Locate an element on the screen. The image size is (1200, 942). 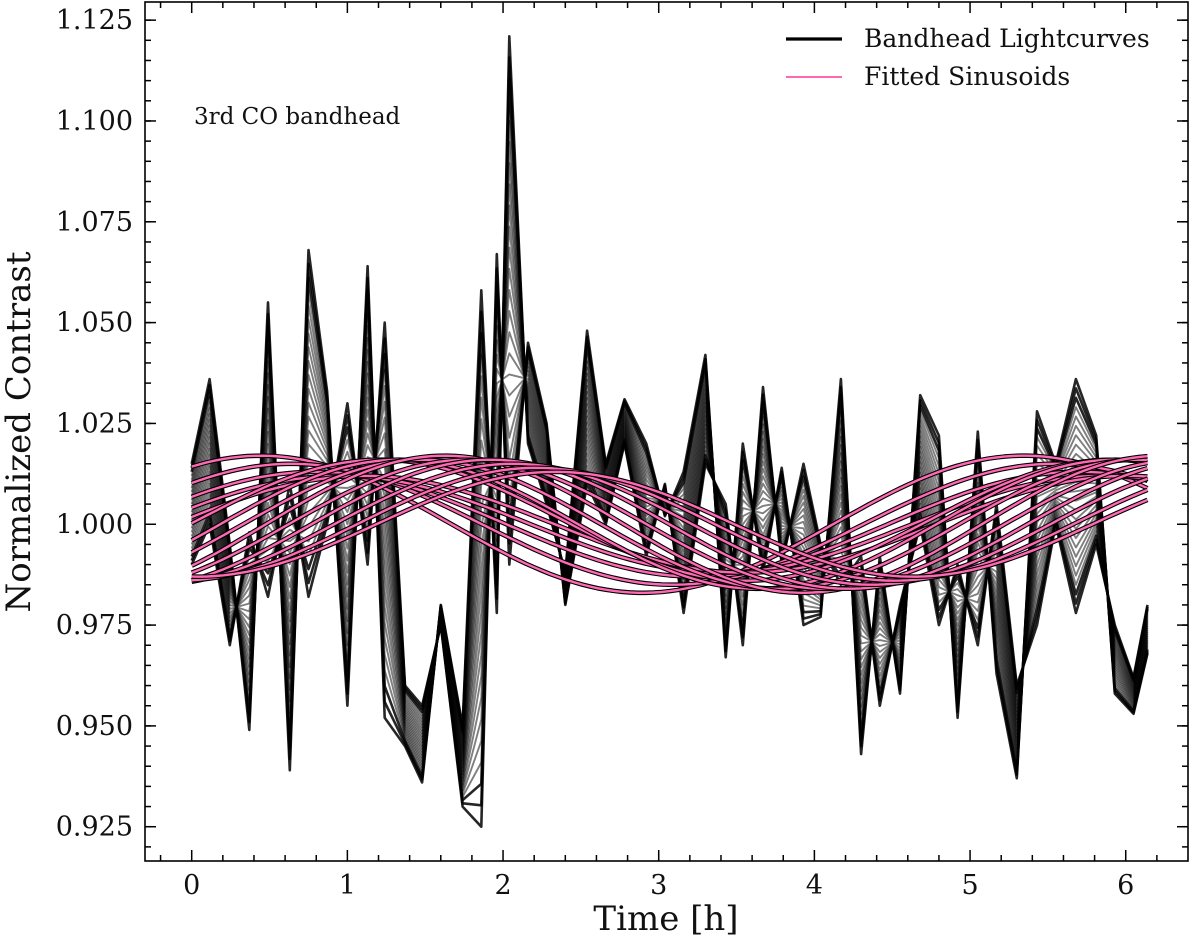
panel-annotation: 3rd CO bandhead is located at coordinates (297, 117).